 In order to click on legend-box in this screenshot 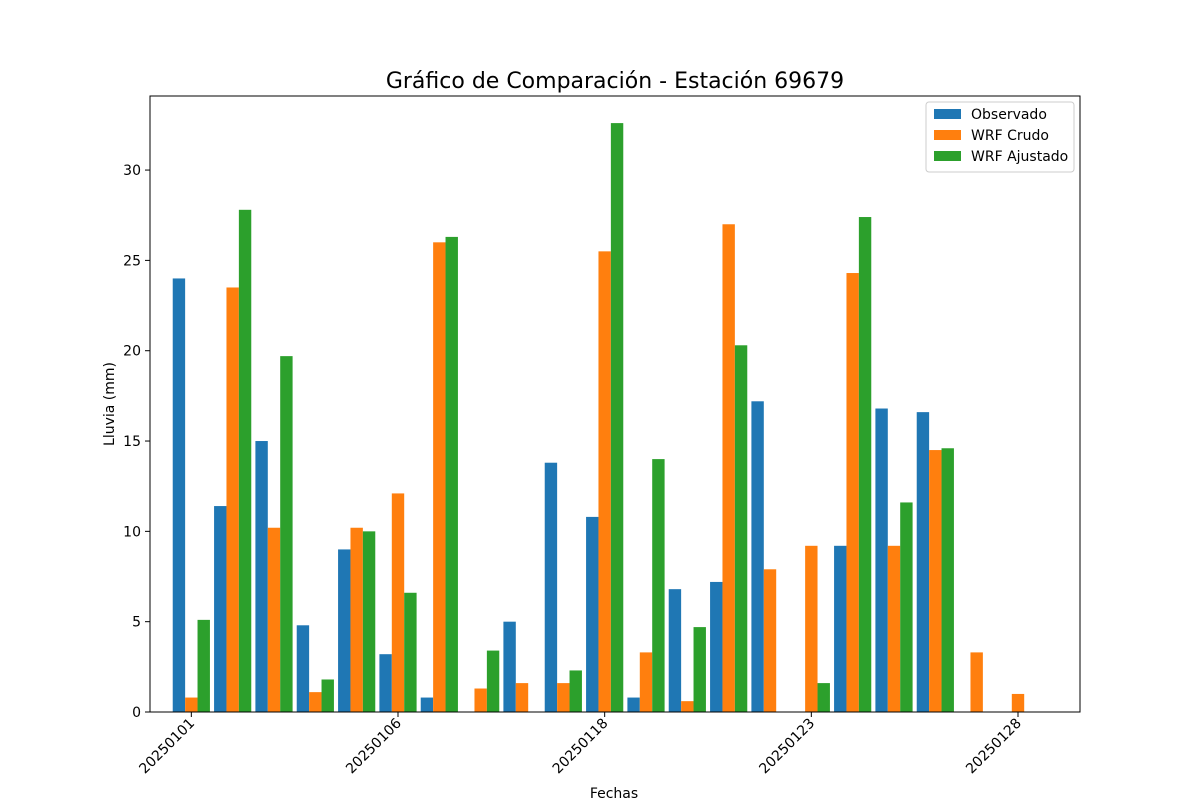, I will do `click(1000, 137)`.